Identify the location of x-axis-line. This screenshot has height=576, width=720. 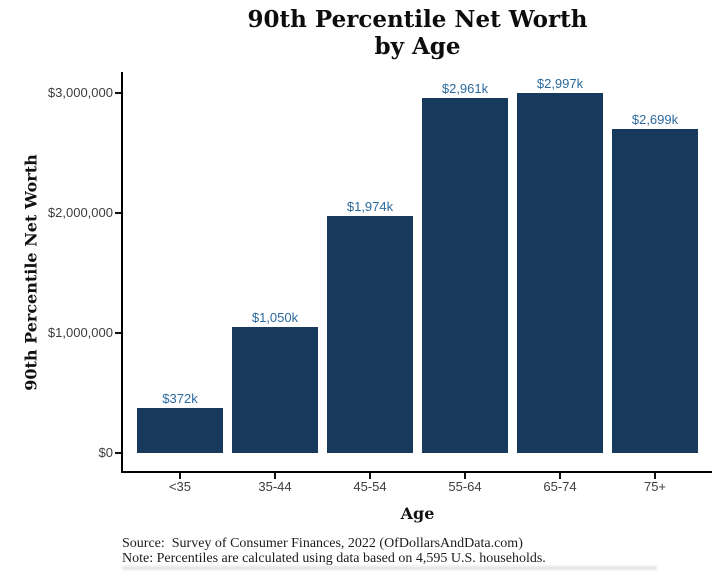
(416, 472).